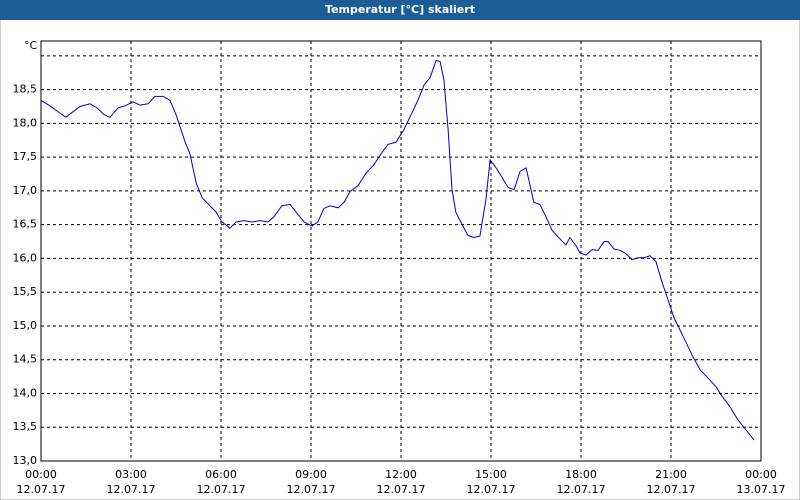  I want to click on x-tick-label: 18:00, so click(581, 474).